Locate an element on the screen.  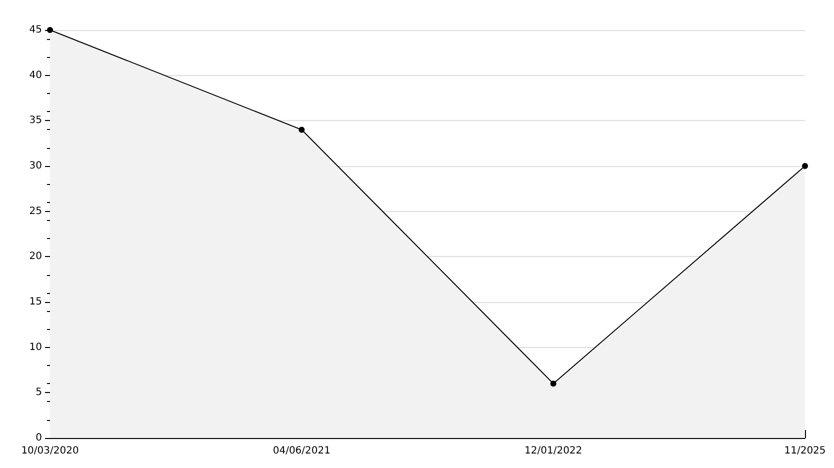
y-tick-label: 30 is located at coordinates (35, 166).